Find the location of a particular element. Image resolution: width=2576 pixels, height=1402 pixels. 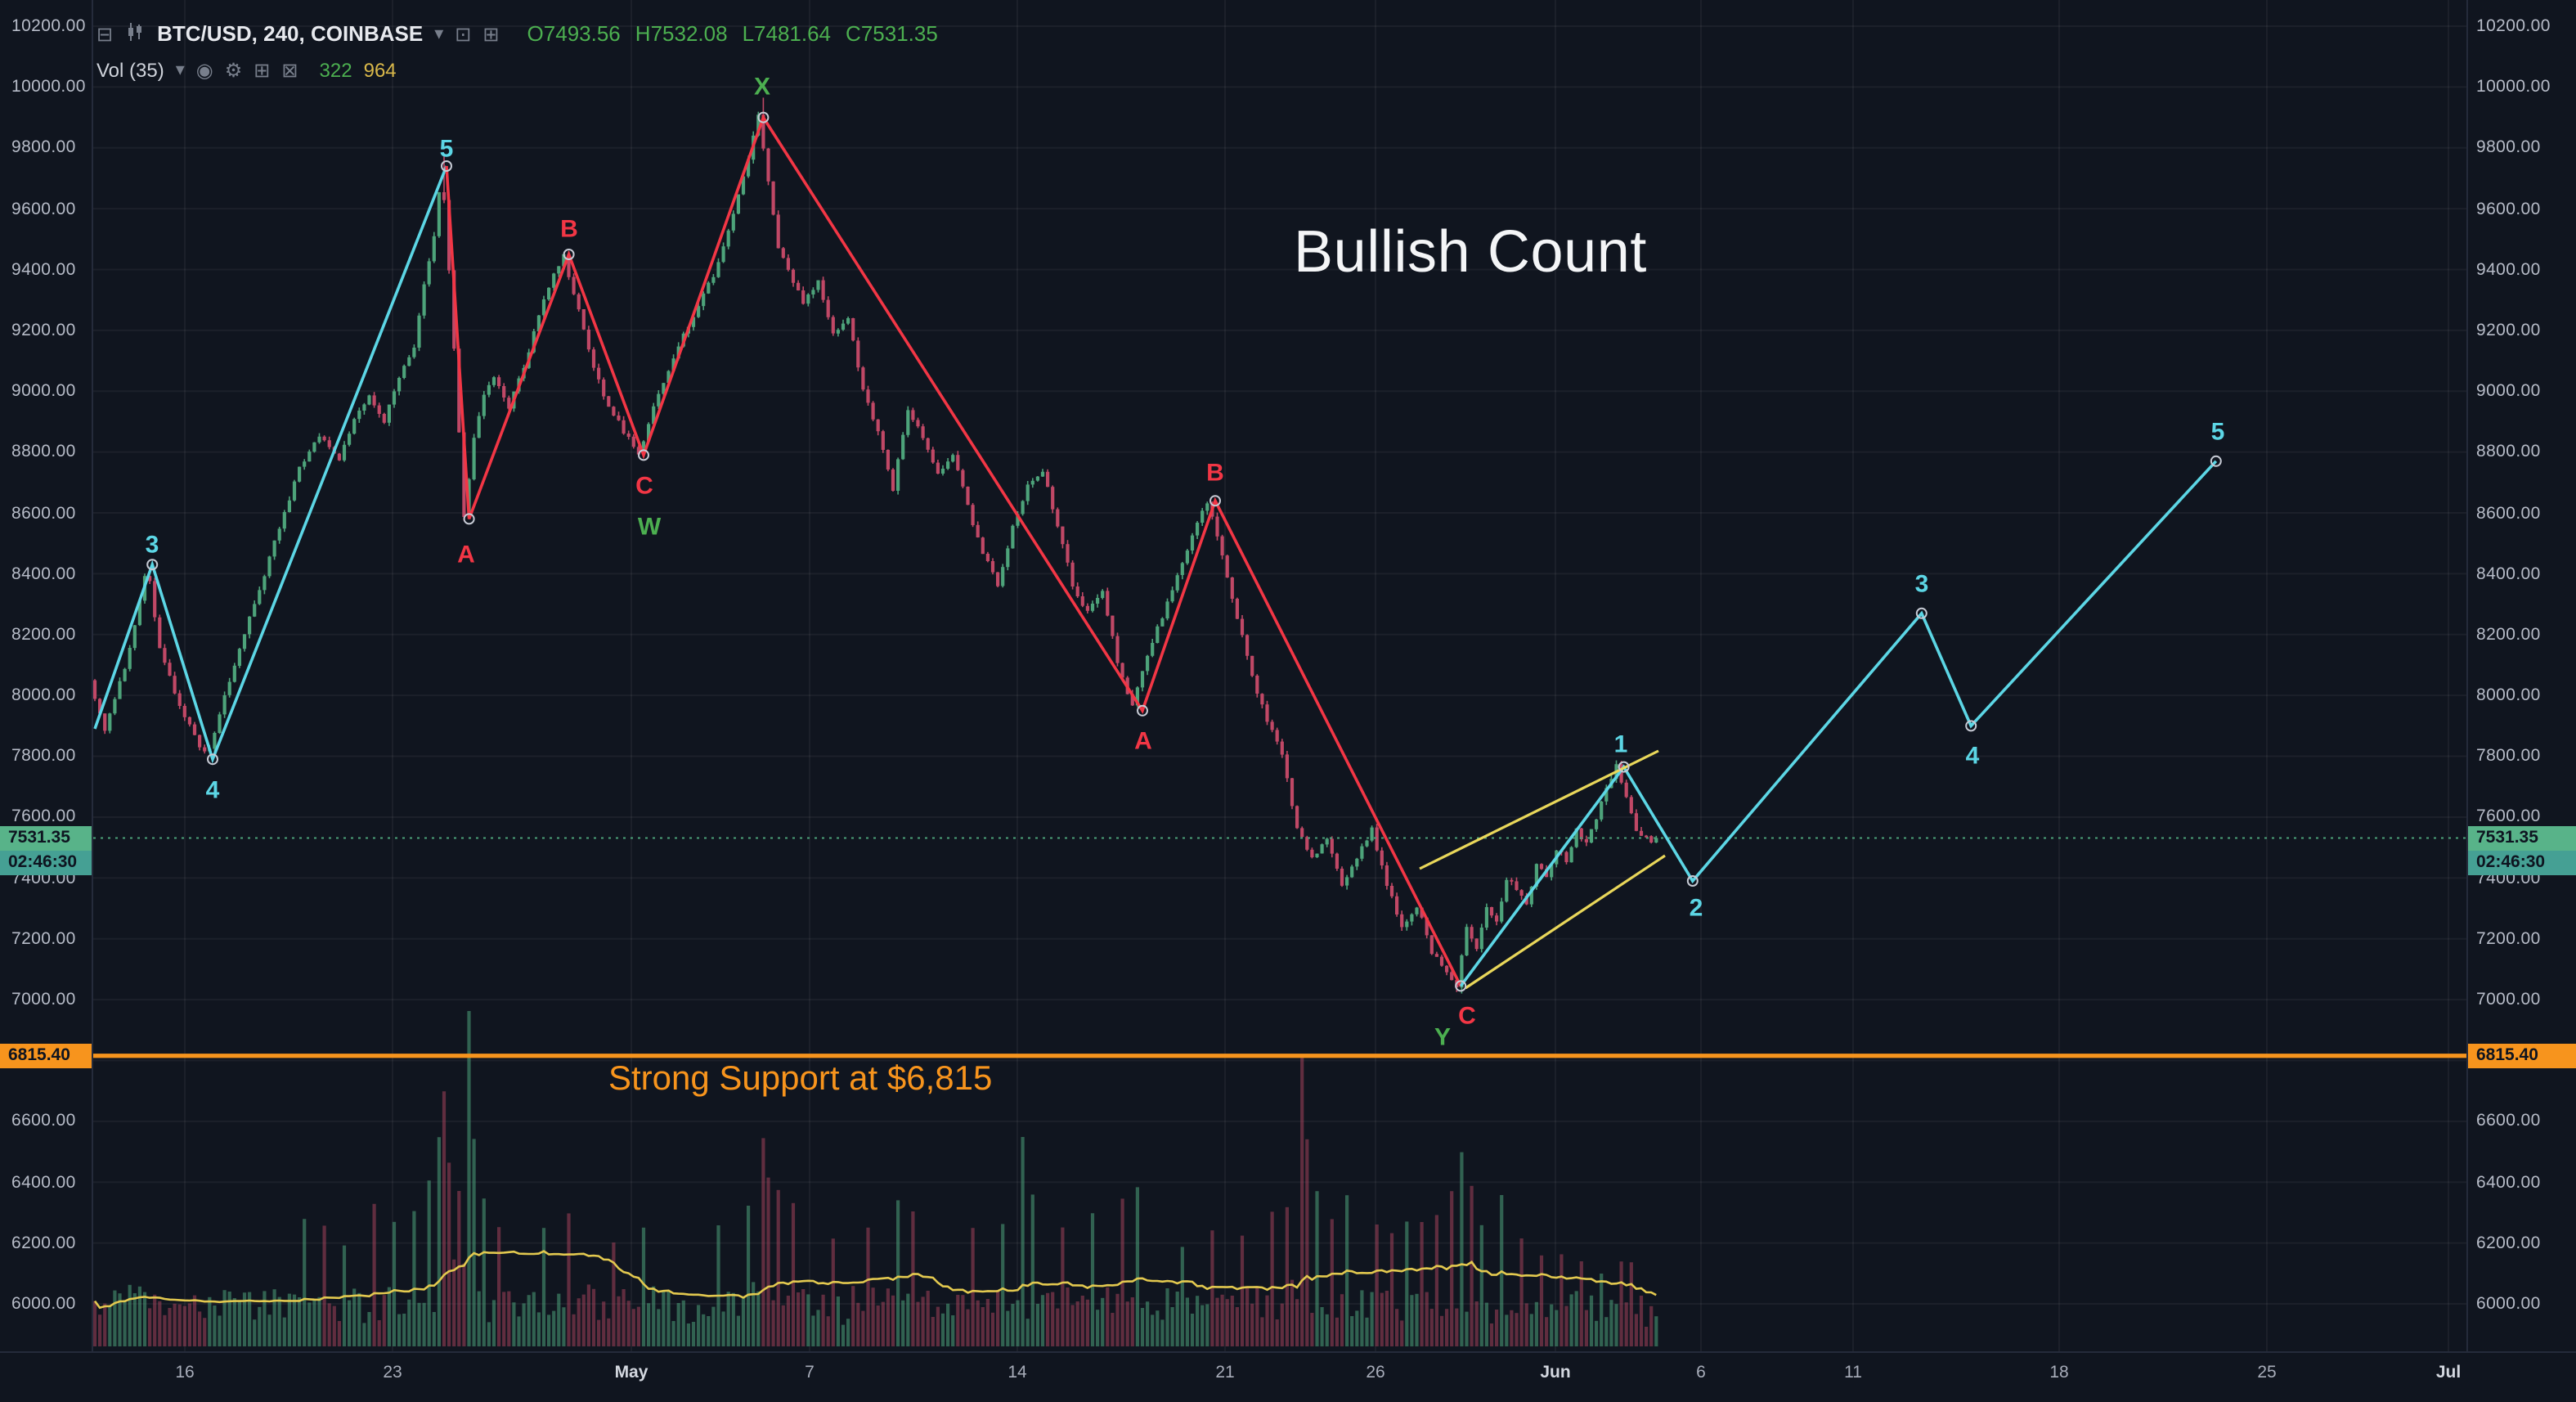

time-axis-label: 18 is located at coordinates (2059, 1373).